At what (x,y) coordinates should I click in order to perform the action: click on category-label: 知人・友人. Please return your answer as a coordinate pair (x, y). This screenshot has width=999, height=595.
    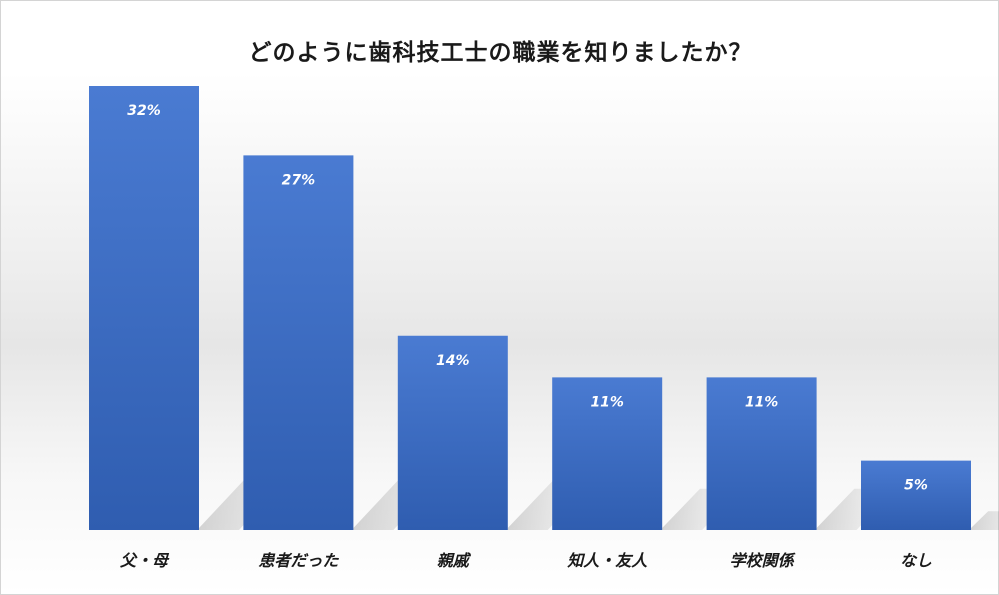
    Looking at the image, I should click on (607, 560).